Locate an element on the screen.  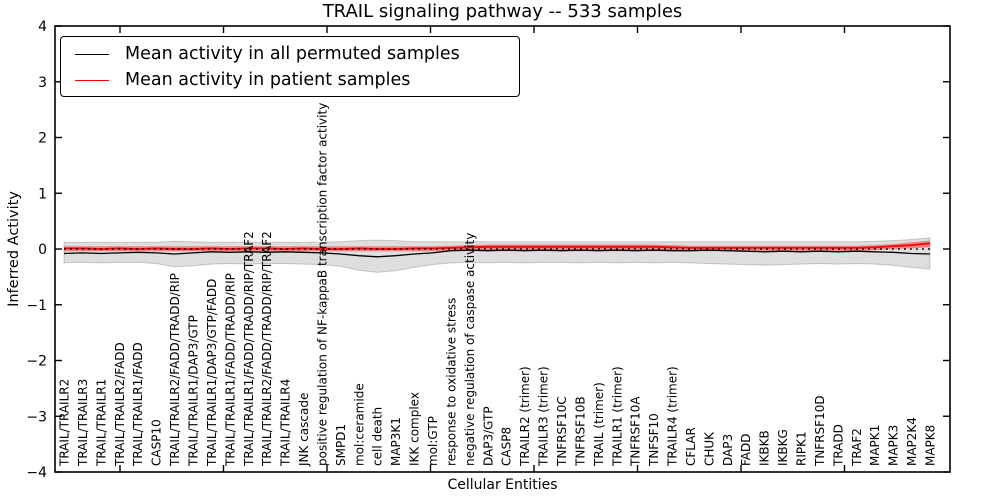
x-axis-label: Cellular Entities is located at coordinates (502, 485).